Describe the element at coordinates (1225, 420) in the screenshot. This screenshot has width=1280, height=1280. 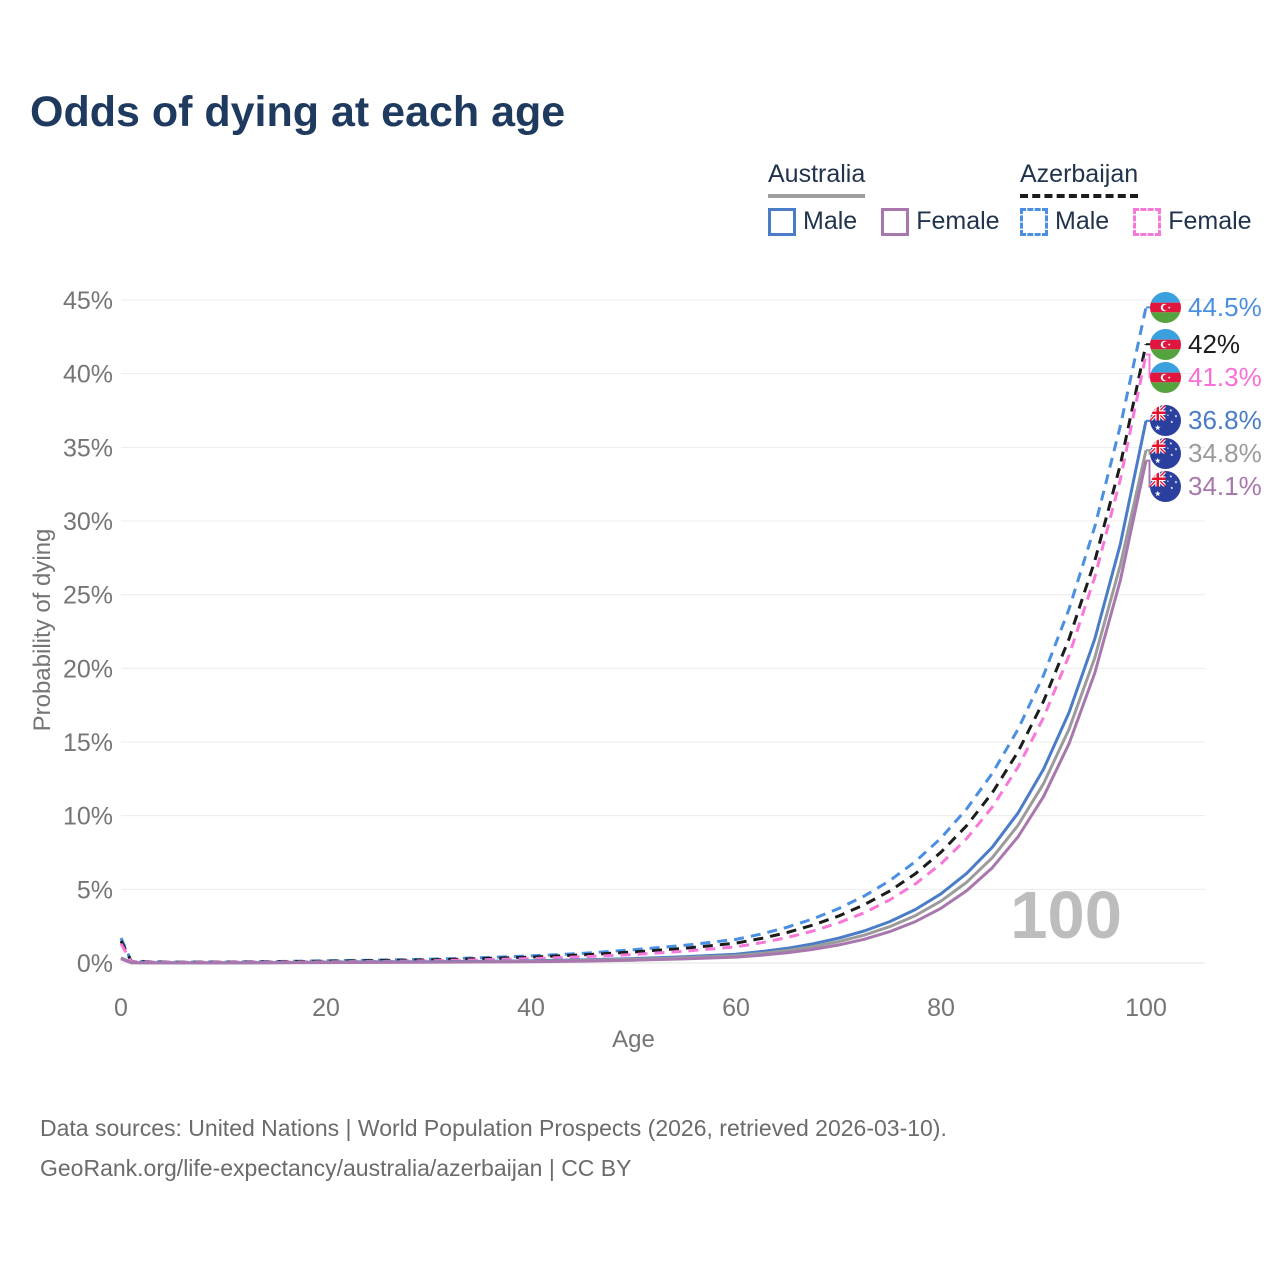
I see `end-label-value: 36.8%` at that location.